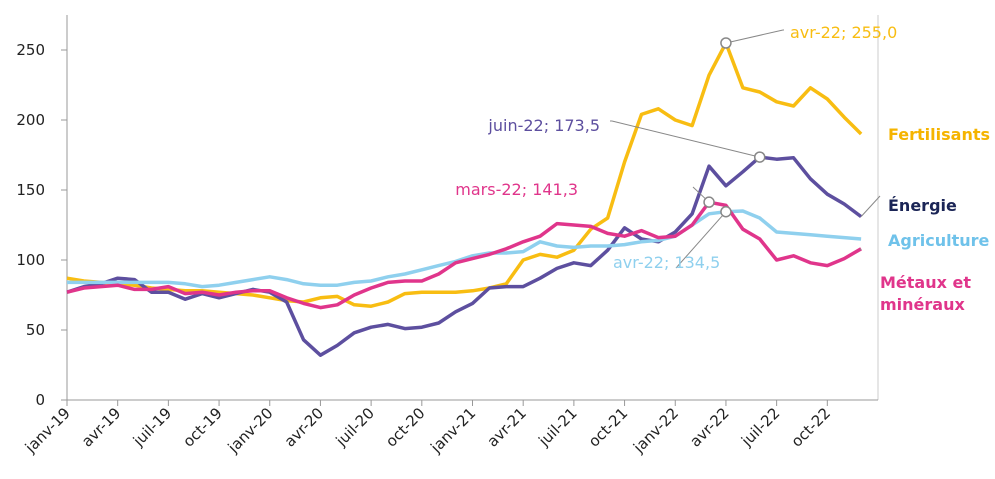 The image size is (995, 479). What do you see at coordinates (516, 189) in the screenshot?
I see `annotation-label: mars-22; 141,3` at bounding box center [516, 189].